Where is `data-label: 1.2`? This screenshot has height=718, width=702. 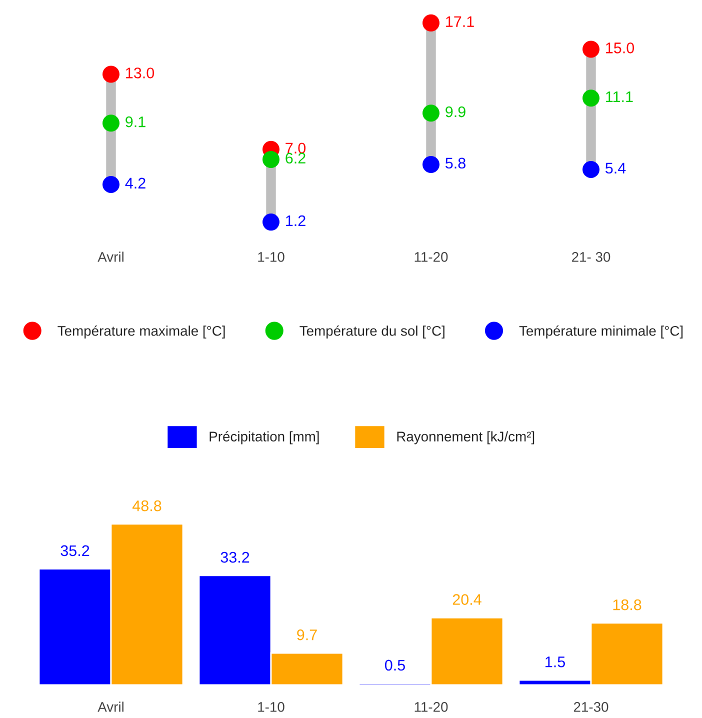
data-label: 1.2 is located at coordinates (296, 220).